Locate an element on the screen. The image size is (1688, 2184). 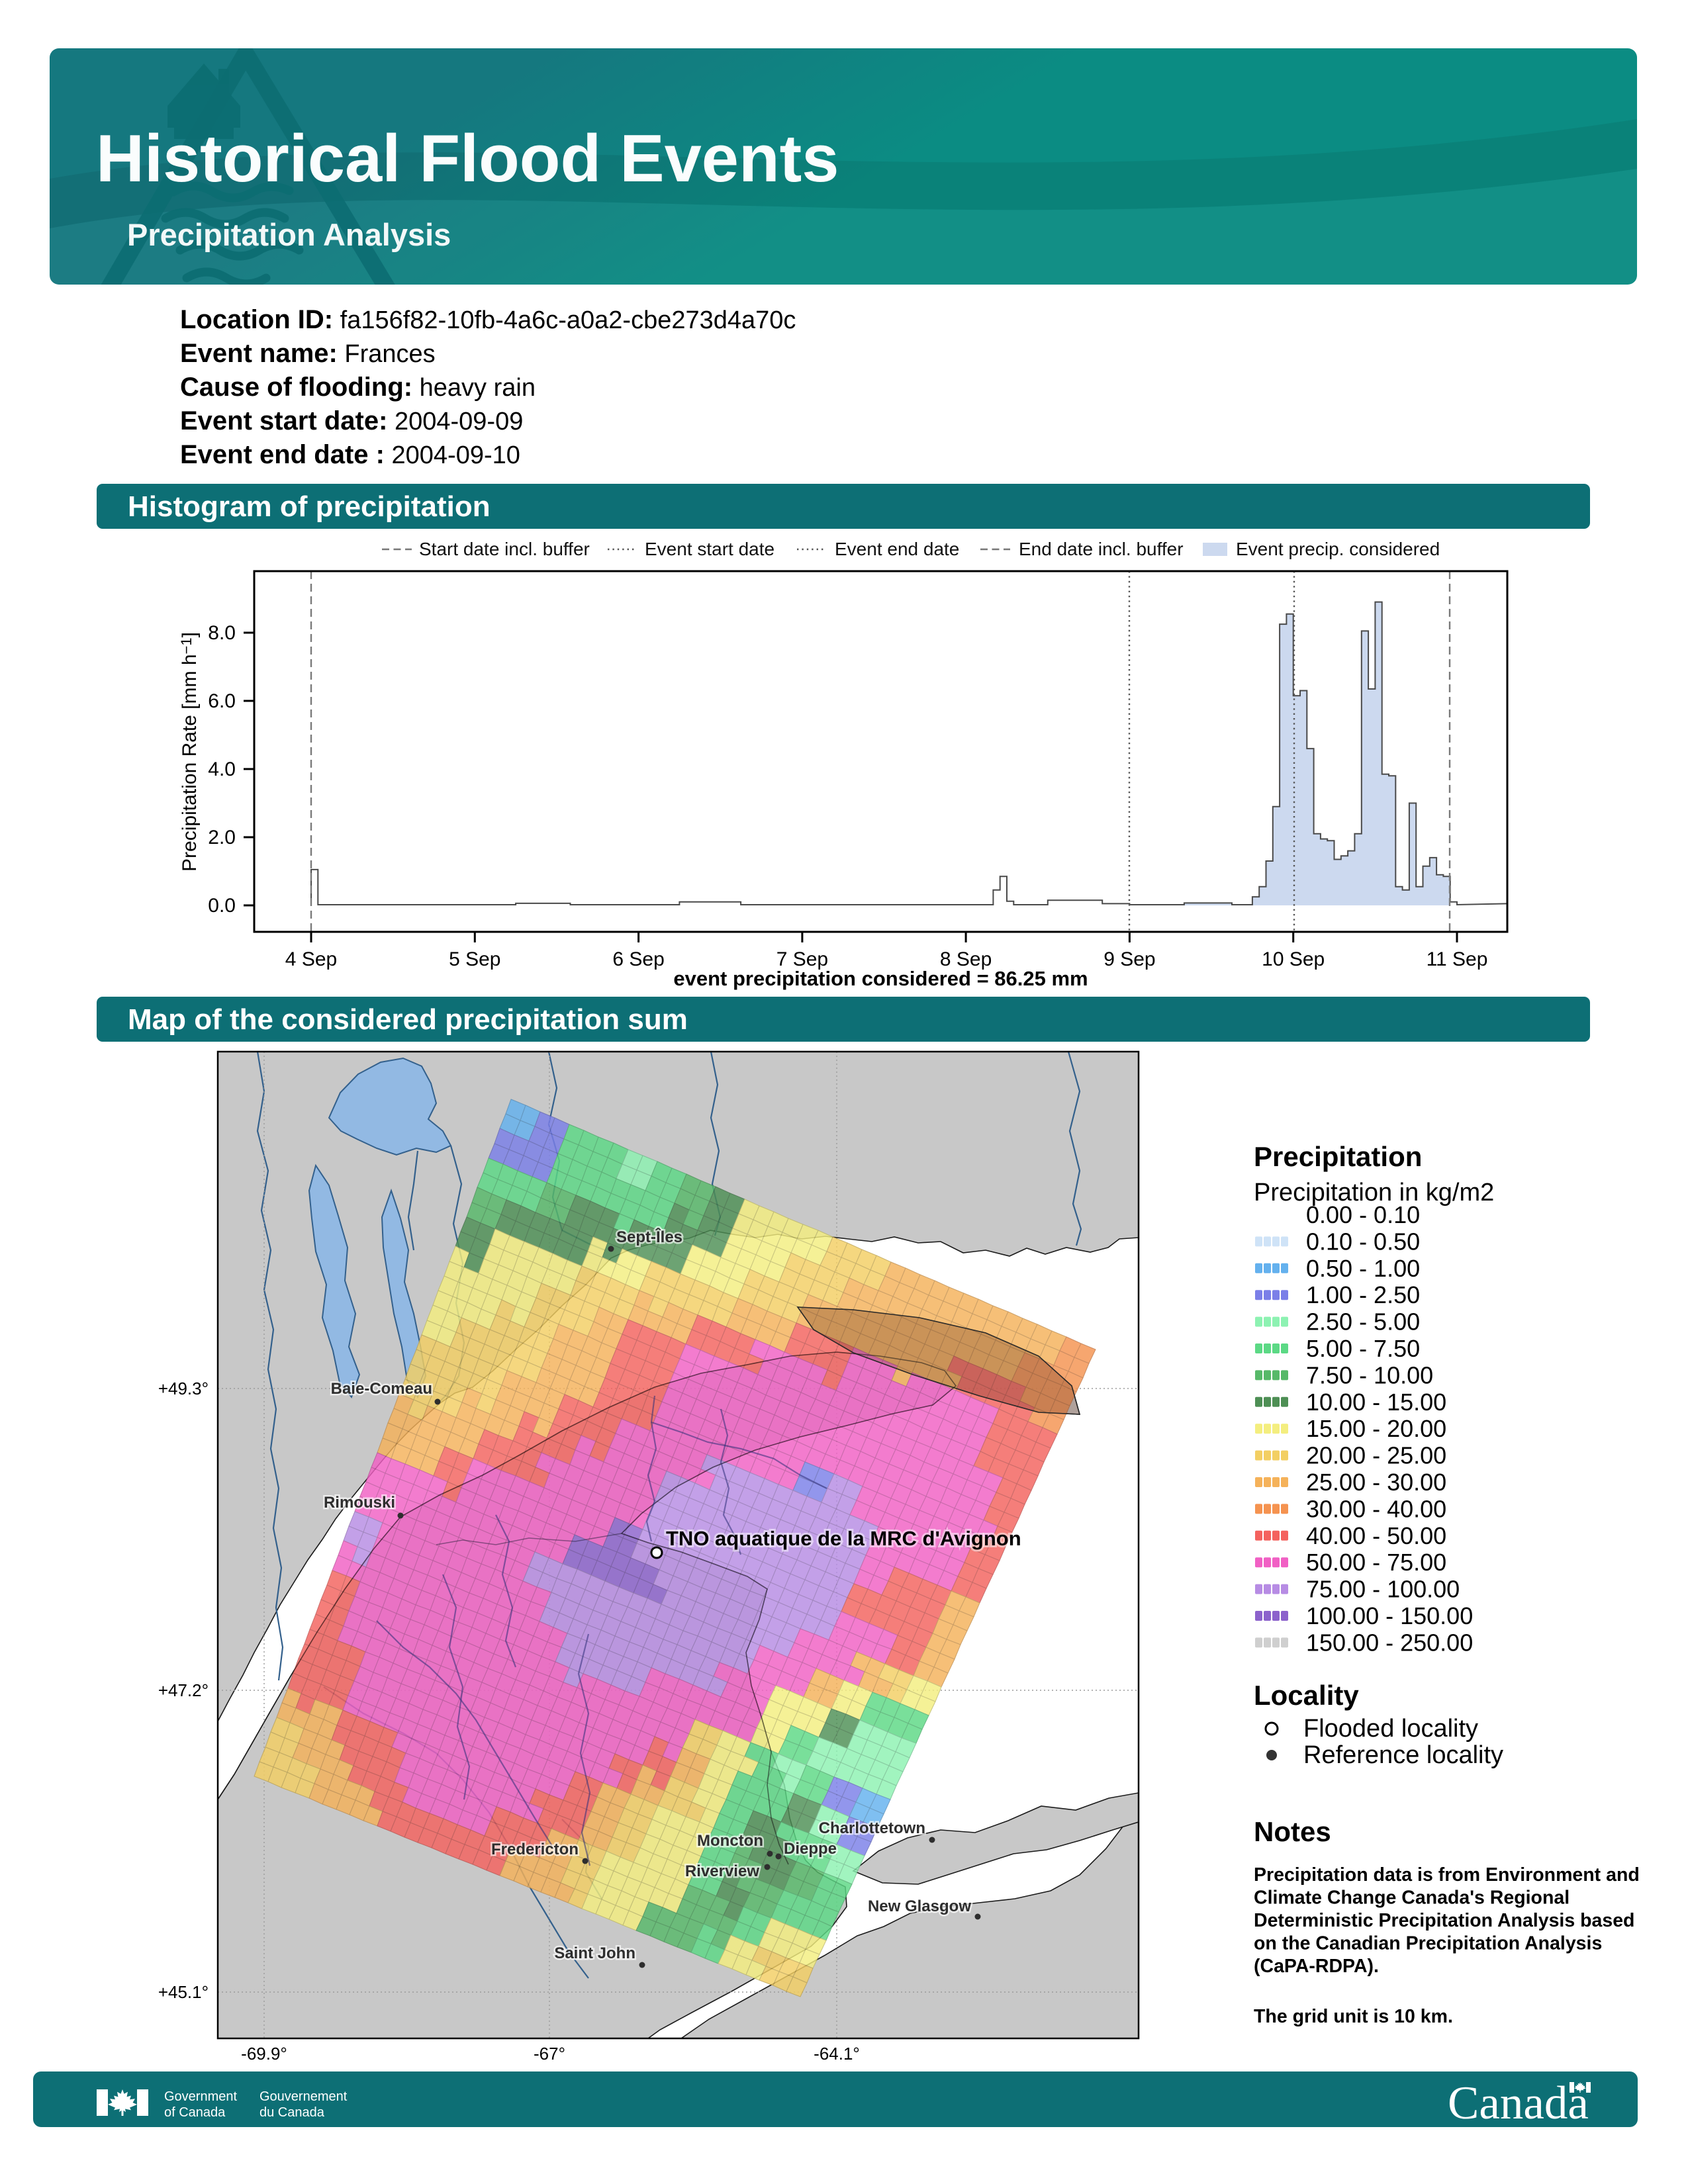
svg-text:TNO aquatique de la MRC d'Avig: TNO aquatique de la MRC d'Avignon is located at coordinates (843, 1538).